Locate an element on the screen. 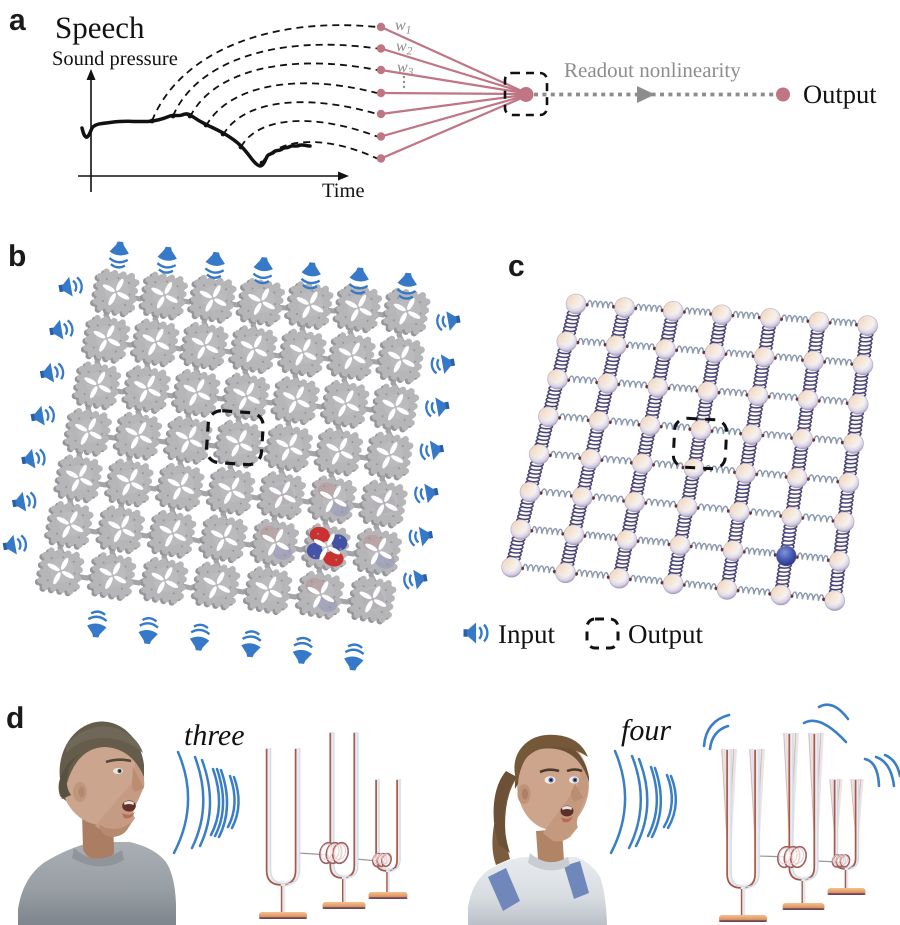 This screenshot has width=900, height=925. svg-text: Sound pressure is located at coordinates (115, 59).